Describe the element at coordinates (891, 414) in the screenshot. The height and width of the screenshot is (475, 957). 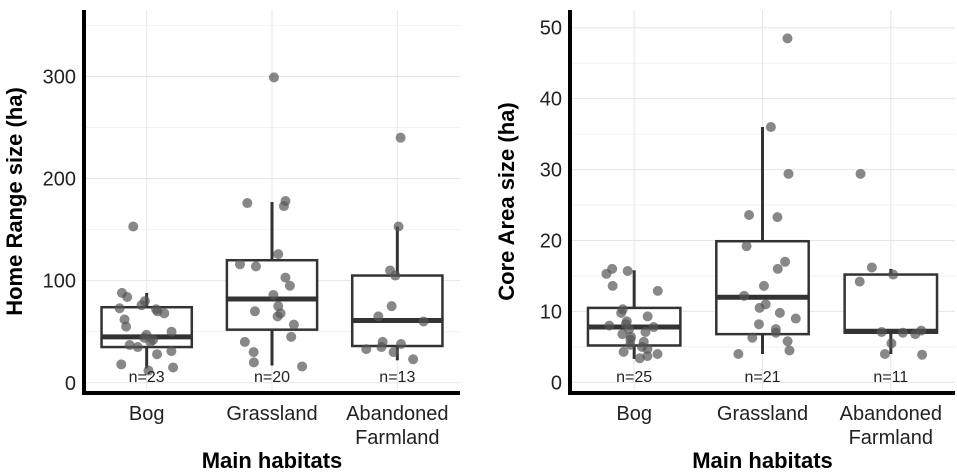
I see `x-tick-label: Abandoned` at that location.